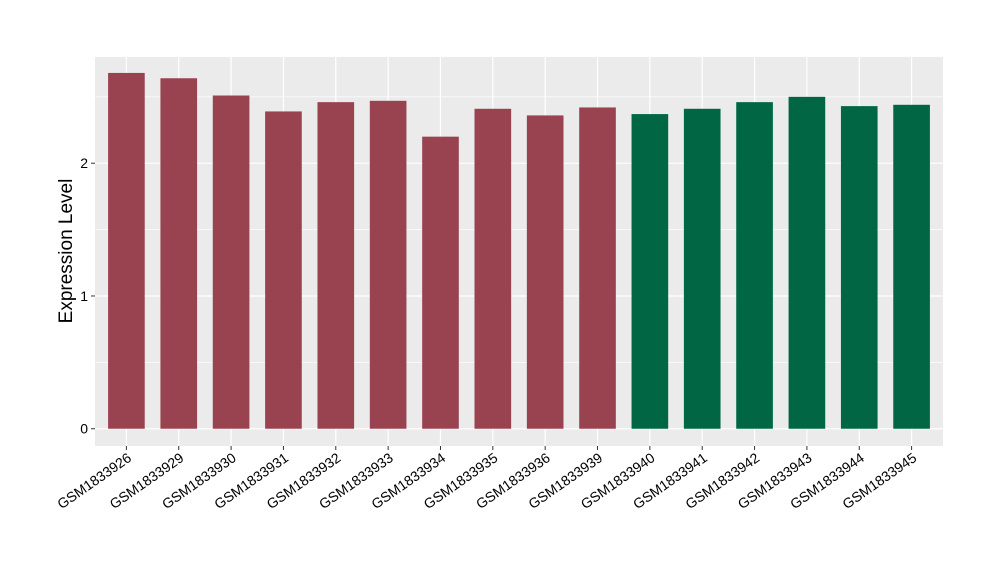  I want to click on y-axis-label: Expression Level, so click(66, 251).